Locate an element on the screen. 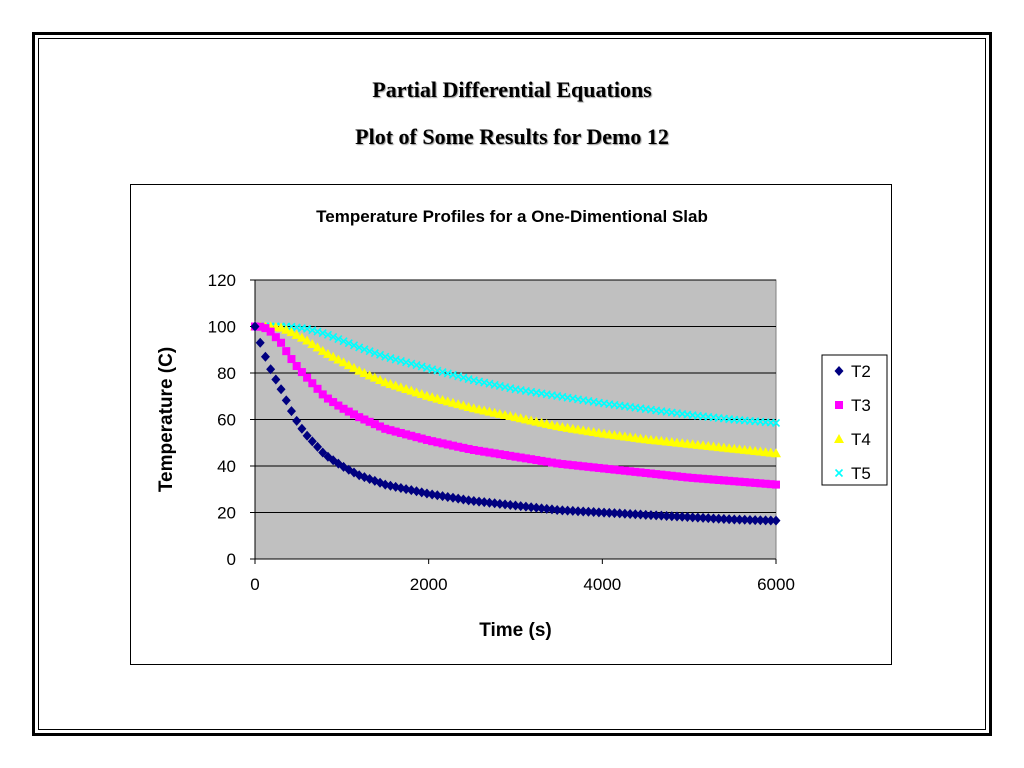 Image resolution: width=1024 pixels, height=768 pixels. series-markers is located at coordinates (515, 423).